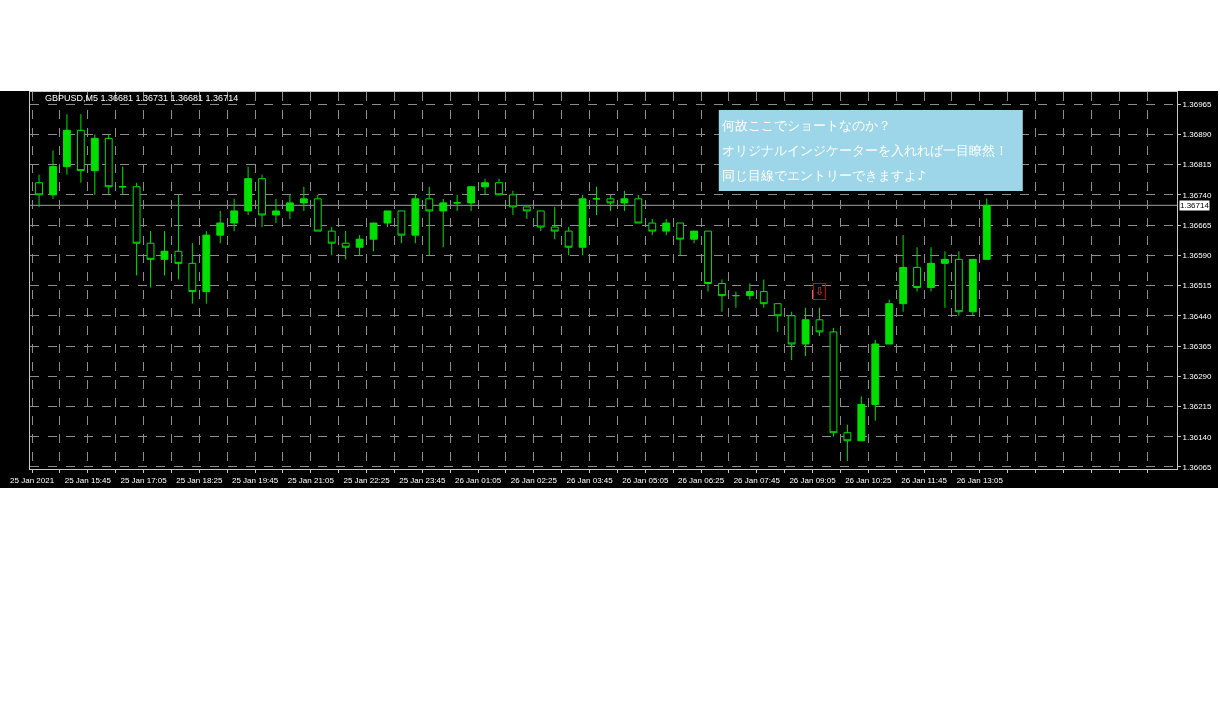 The image size is (1220, 707). I want to click on x-tick-label: 26 Jan 05:05, so click(645, 480).